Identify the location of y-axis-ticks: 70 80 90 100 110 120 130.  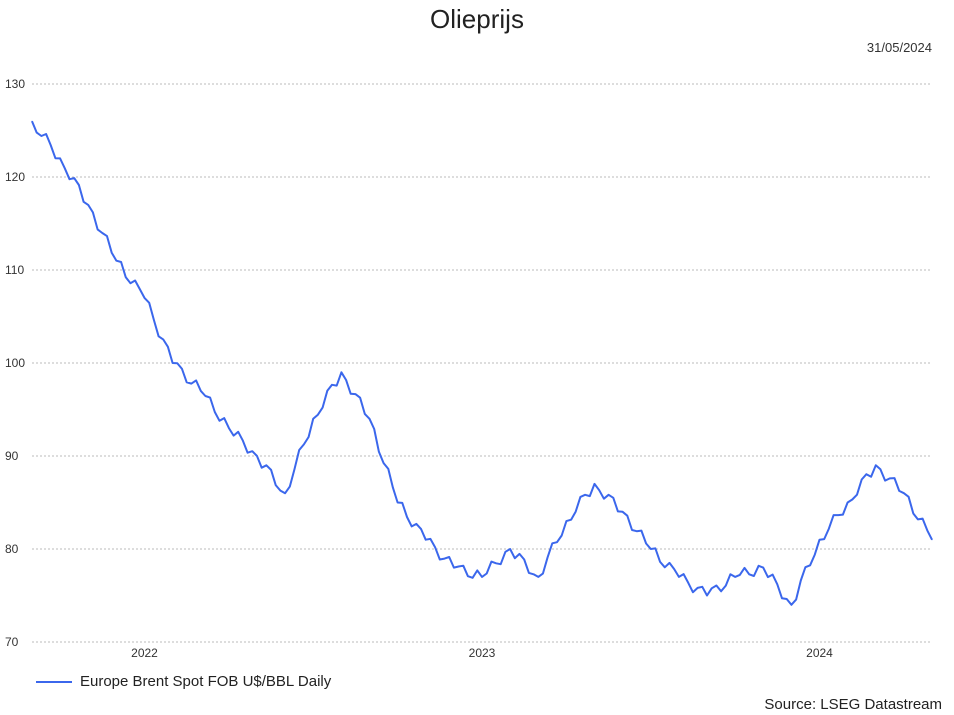
(15, 363).